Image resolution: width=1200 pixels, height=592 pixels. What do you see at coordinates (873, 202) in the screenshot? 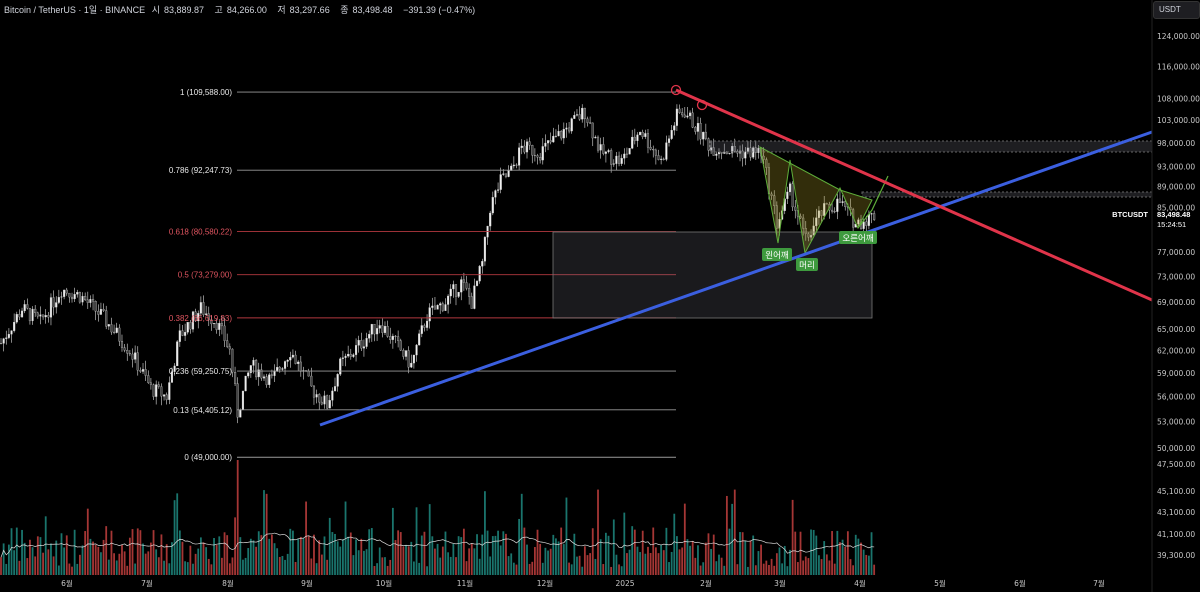
I see `pattern-projection` at bounding box center [873, 202].